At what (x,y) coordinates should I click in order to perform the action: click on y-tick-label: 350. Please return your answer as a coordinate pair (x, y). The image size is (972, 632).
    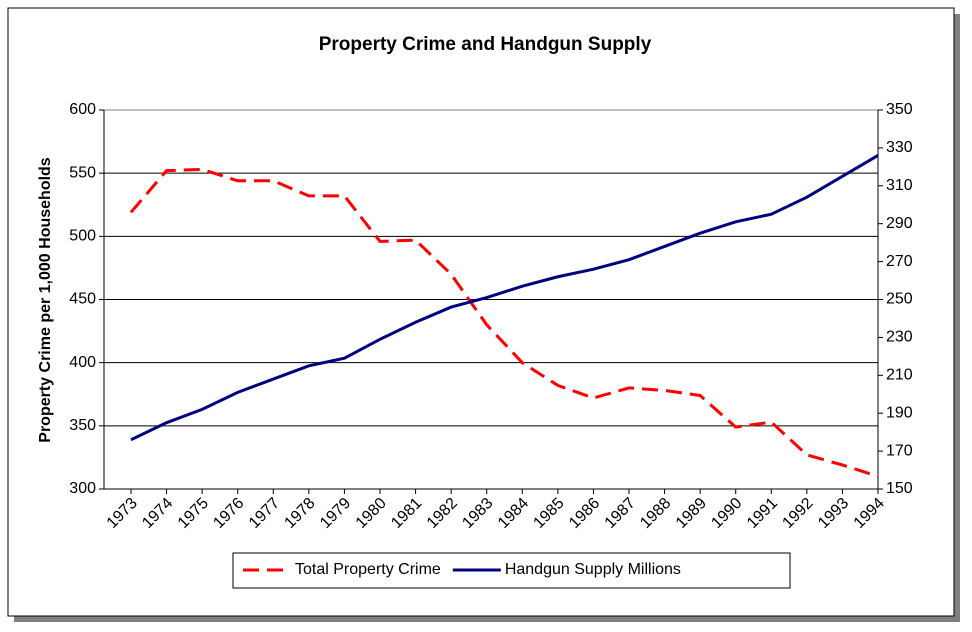
    Looking at the image, I should click on (82, 425).